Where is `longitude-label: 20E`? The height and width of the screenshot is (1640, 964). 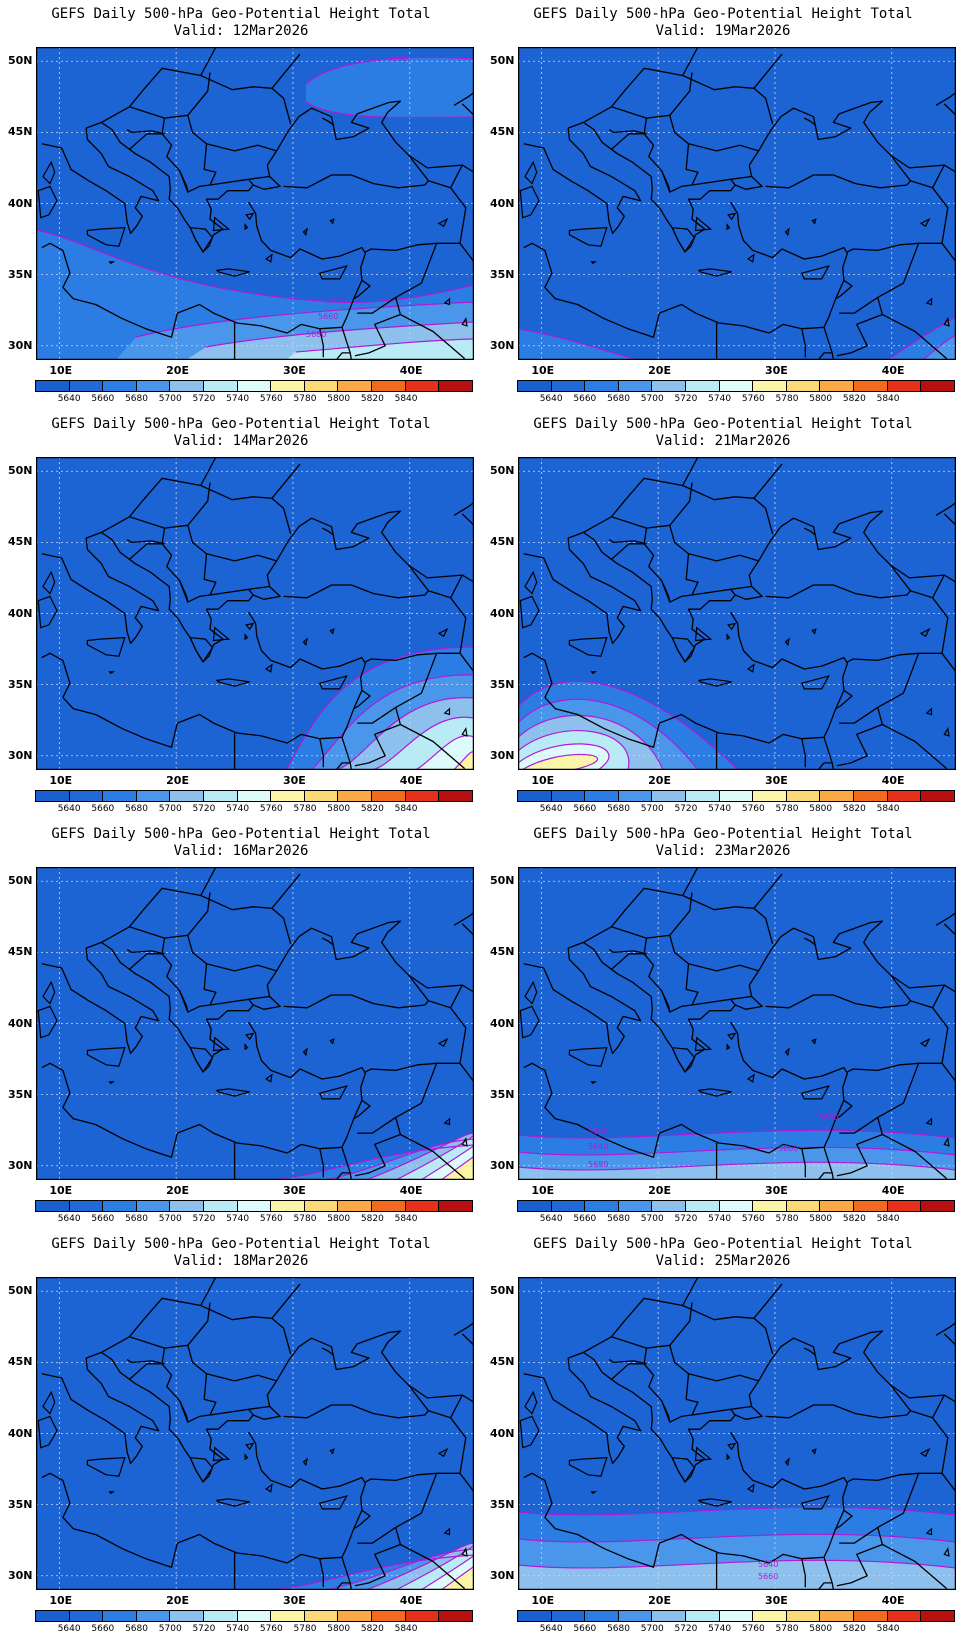 longitude-label: 20E is located at coordinates (659, 780).